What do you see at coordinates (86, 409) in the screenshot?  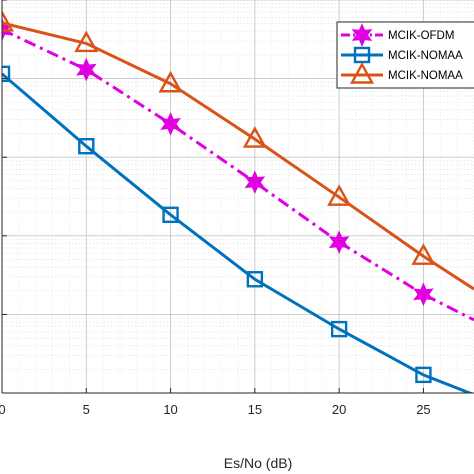 I see `x-tick-label: 5` at bounding box center [86, 409].